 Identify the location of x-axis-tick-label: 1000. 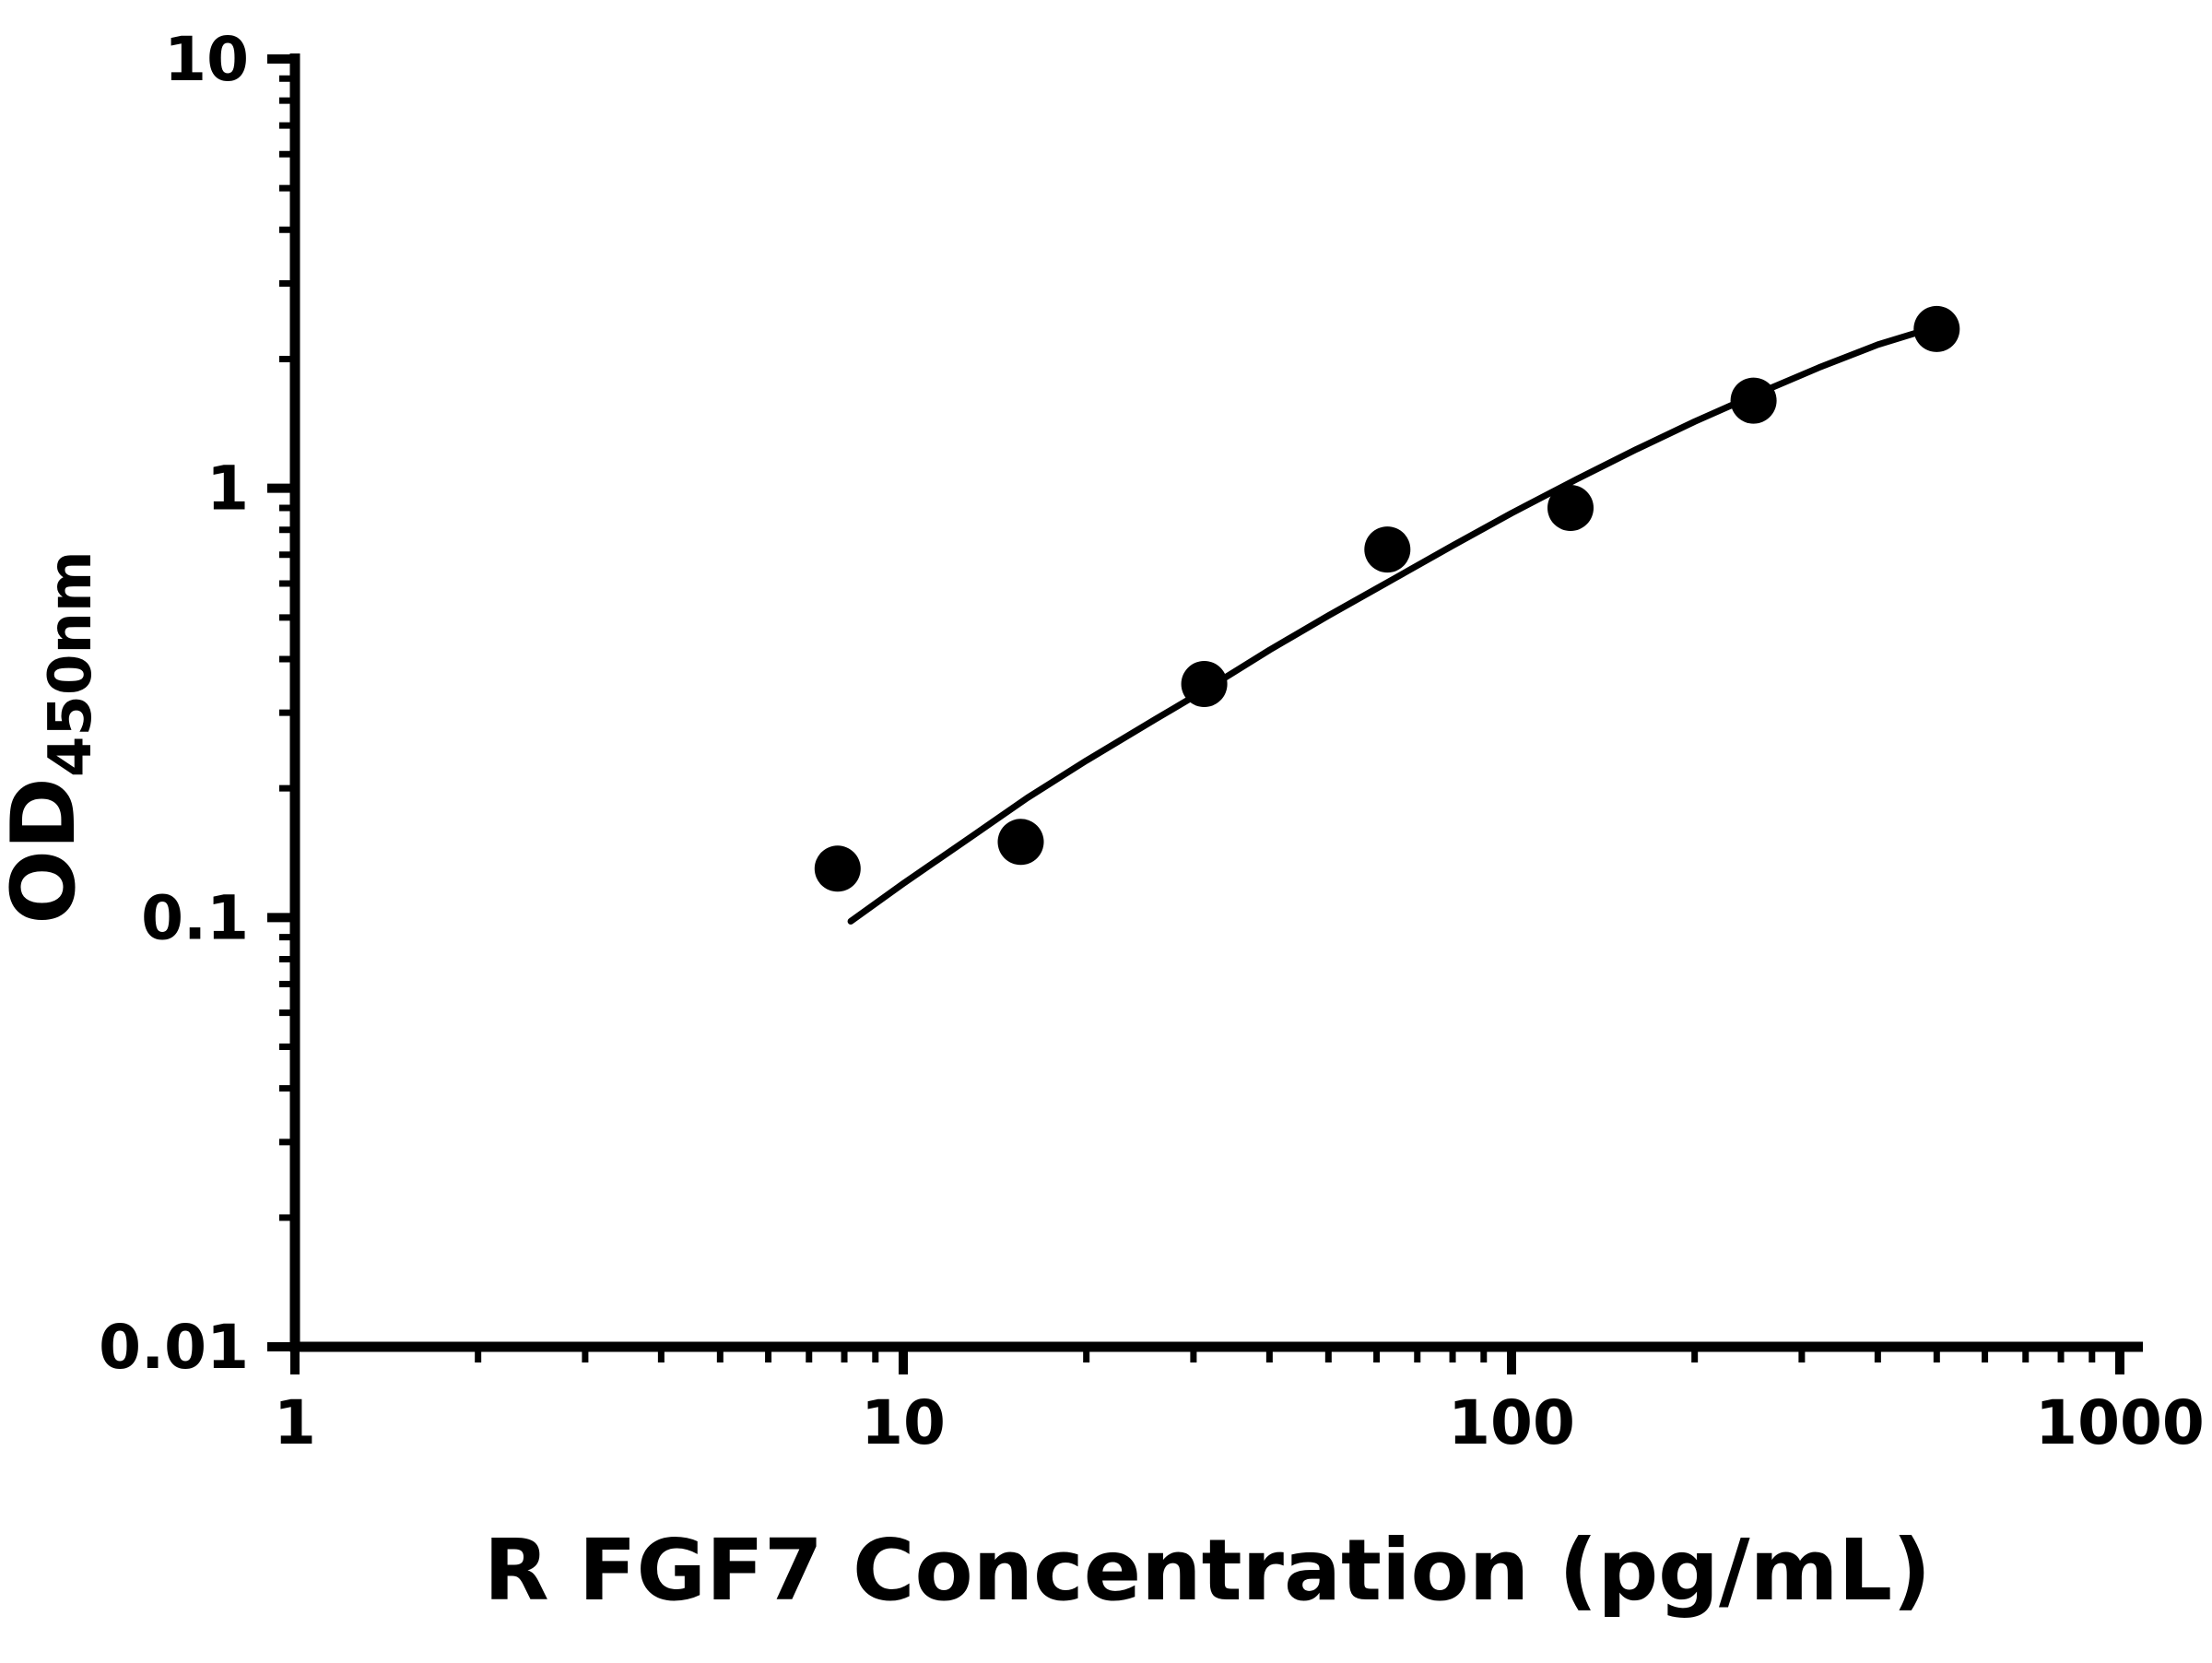
(2120, 1422).